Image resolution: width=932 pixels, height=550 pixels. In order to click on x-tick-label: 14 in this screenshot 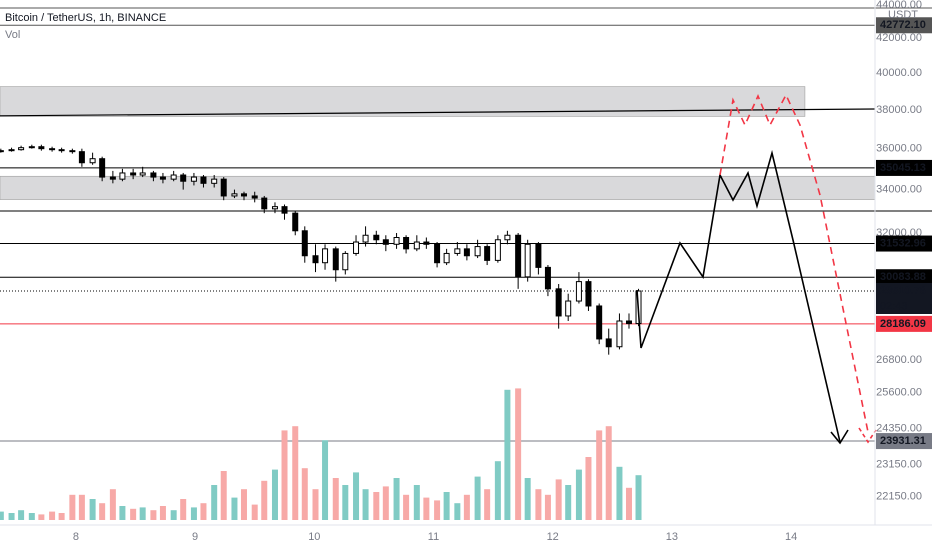, I will do `click(791, 537)`.